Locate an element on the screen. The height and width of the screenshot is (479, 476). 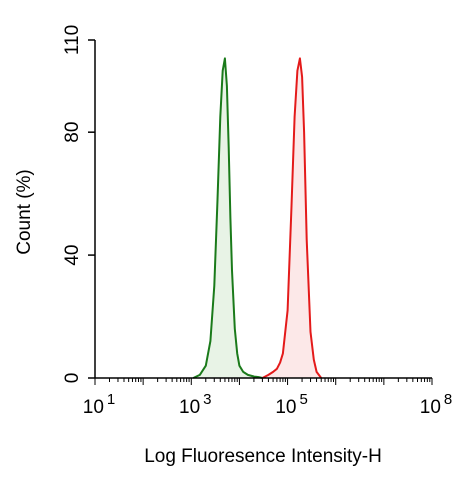
x-axis-ticks: 10 1 10 3 10 5 10 8 is located at coordinates (267, 404).